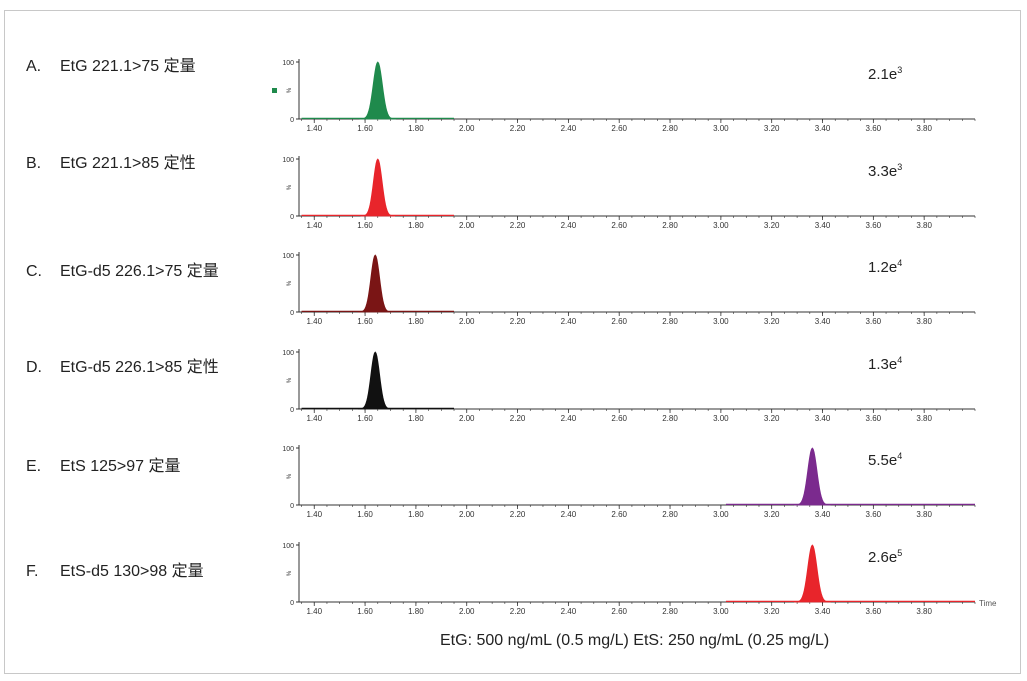 The image size is (1027, 681). What do you see at coordinates (885, 460) in the screenshot?
I see `intensity-label: 5.5e4` at bounding box center [885, 460].